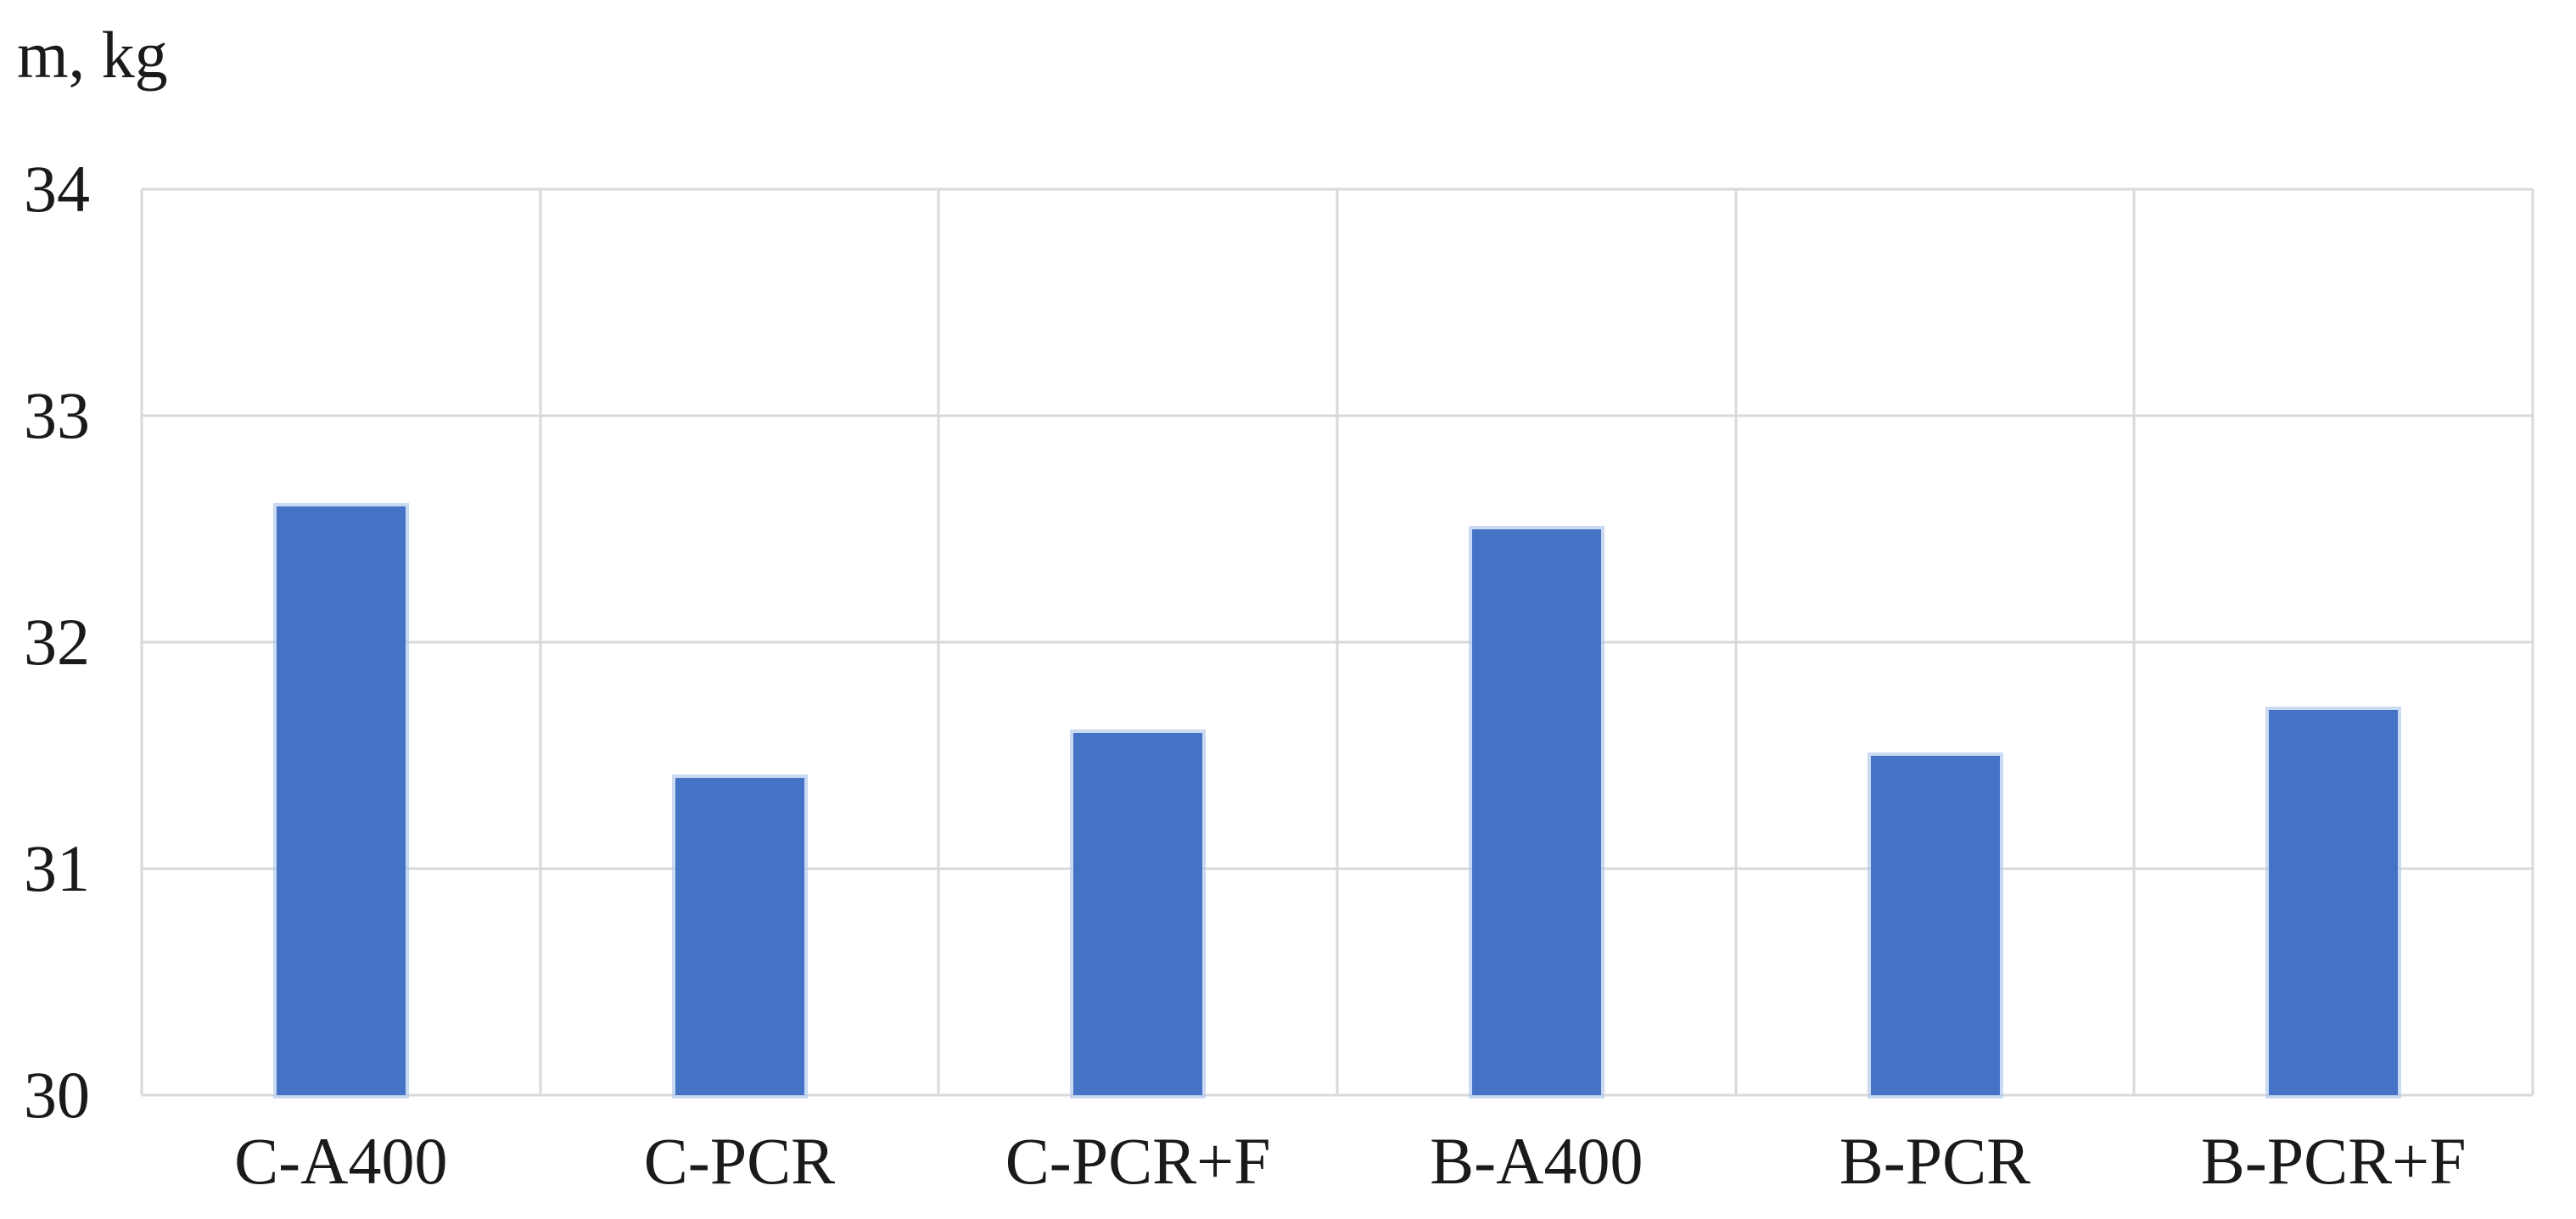 This screenshot has width=2576, height=1219. I want to click on x-axis-category-labels: C-A400 C-PCR C-PCR+F B-A400 B-PCR B-PCR+F, so click(1337, 1170).